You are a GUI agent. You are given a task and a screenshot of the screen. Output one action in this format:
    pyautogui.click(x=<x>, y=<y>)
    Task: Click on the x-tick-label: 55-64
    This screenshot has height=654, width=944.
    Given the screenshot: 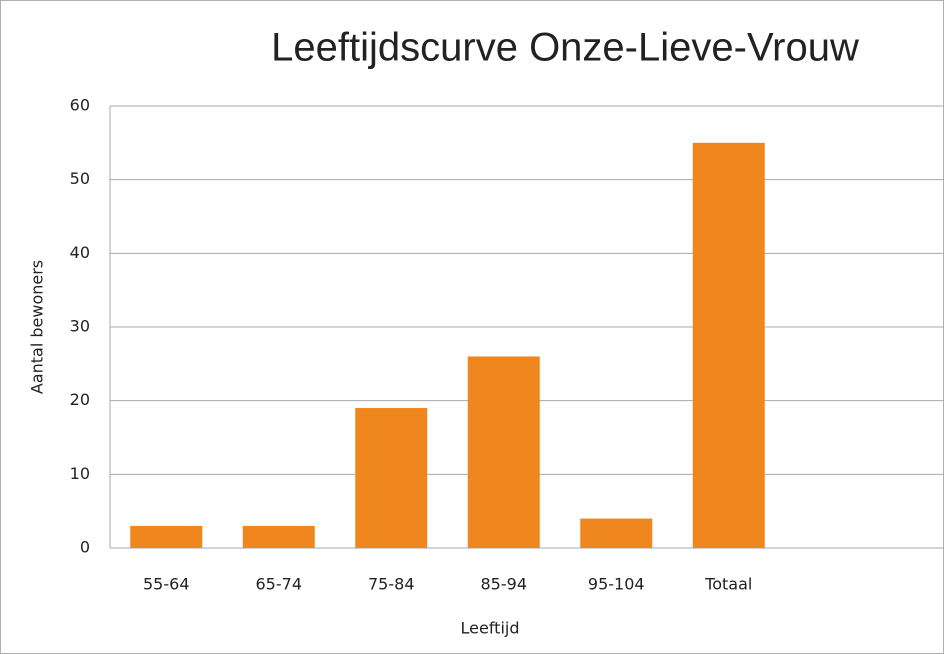 What is the action you would take?
    pyautogui.click(x=166, y=584)
    